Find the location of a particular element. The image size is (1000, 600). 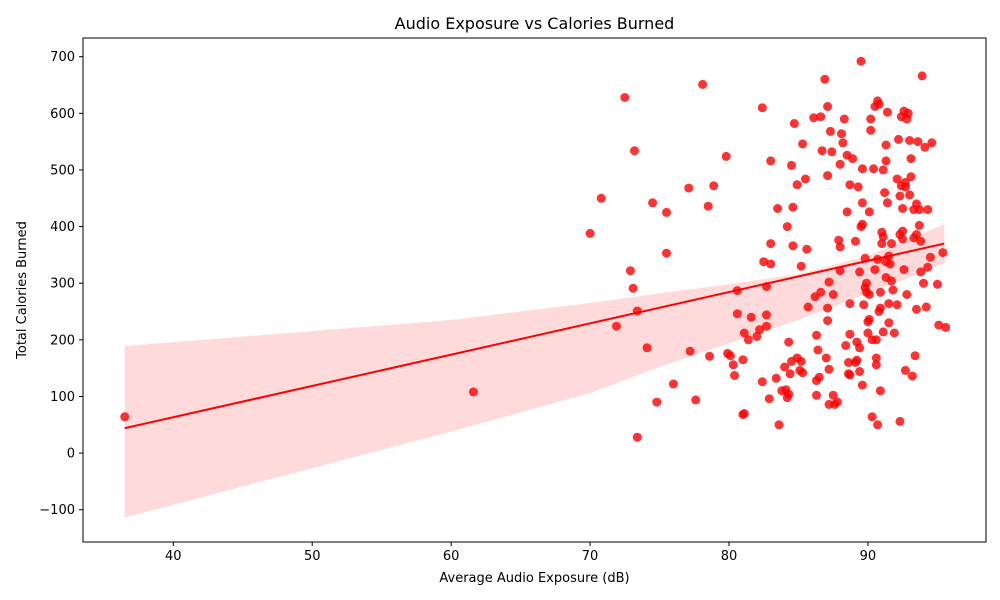

x-tick-label: 50 is located at coordinates (312, 556).